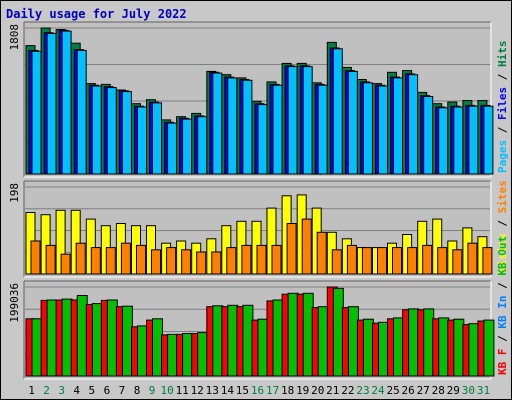 This screenshot has height=400, width=512. I want to click on x-tick-label: 10, so click(166, 390).